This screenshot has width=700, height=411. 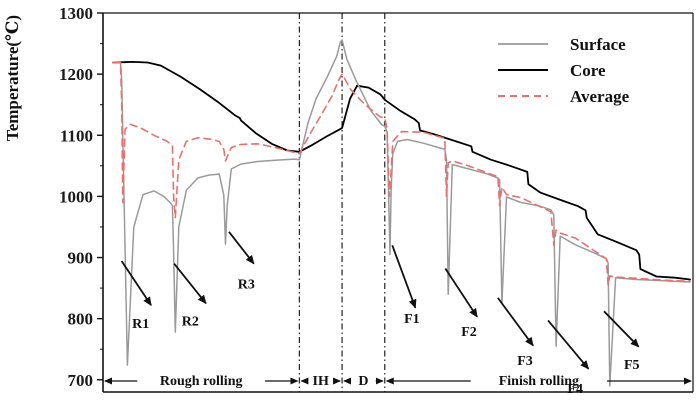 I want to click on stage-label-d: D, so click(x=363, y=381).